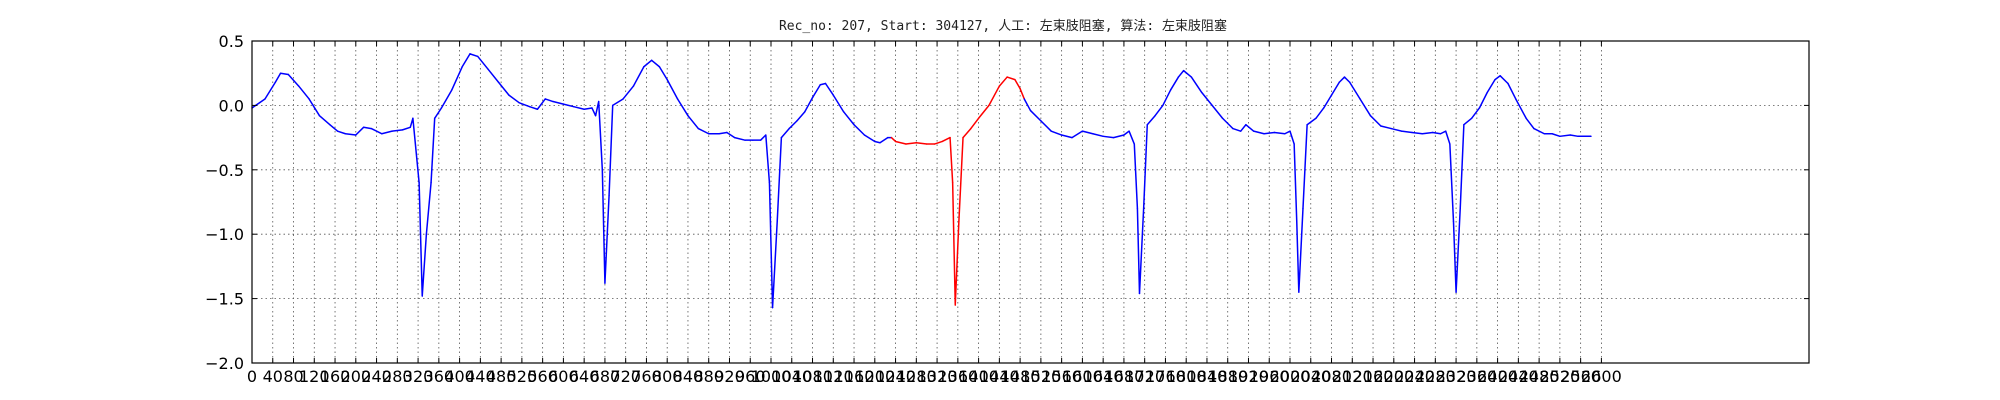  Describe the element at coordinates (1103, 376) in the screenshot. I see `x-tick-label: 1640` at that location.